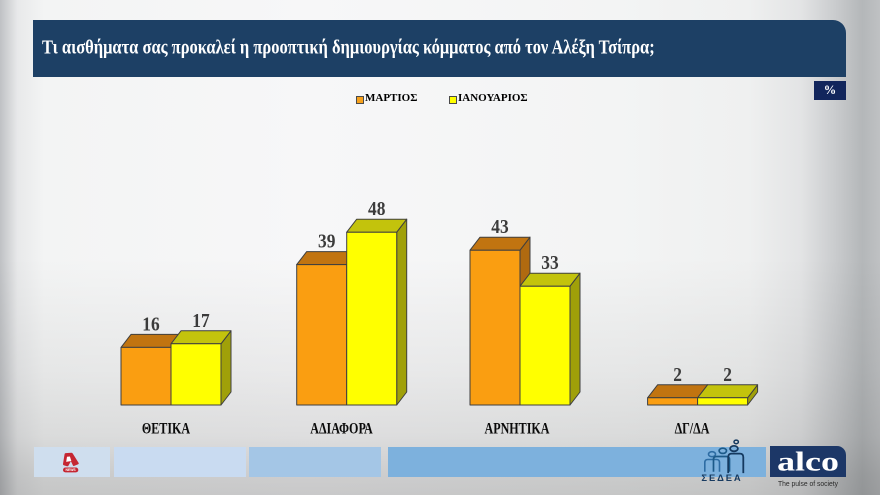  Describe the element at coordinates (516, 429) in the screenshot. I see `svg-text: ΑΡΝΗΤΙΚΑ` at that location.